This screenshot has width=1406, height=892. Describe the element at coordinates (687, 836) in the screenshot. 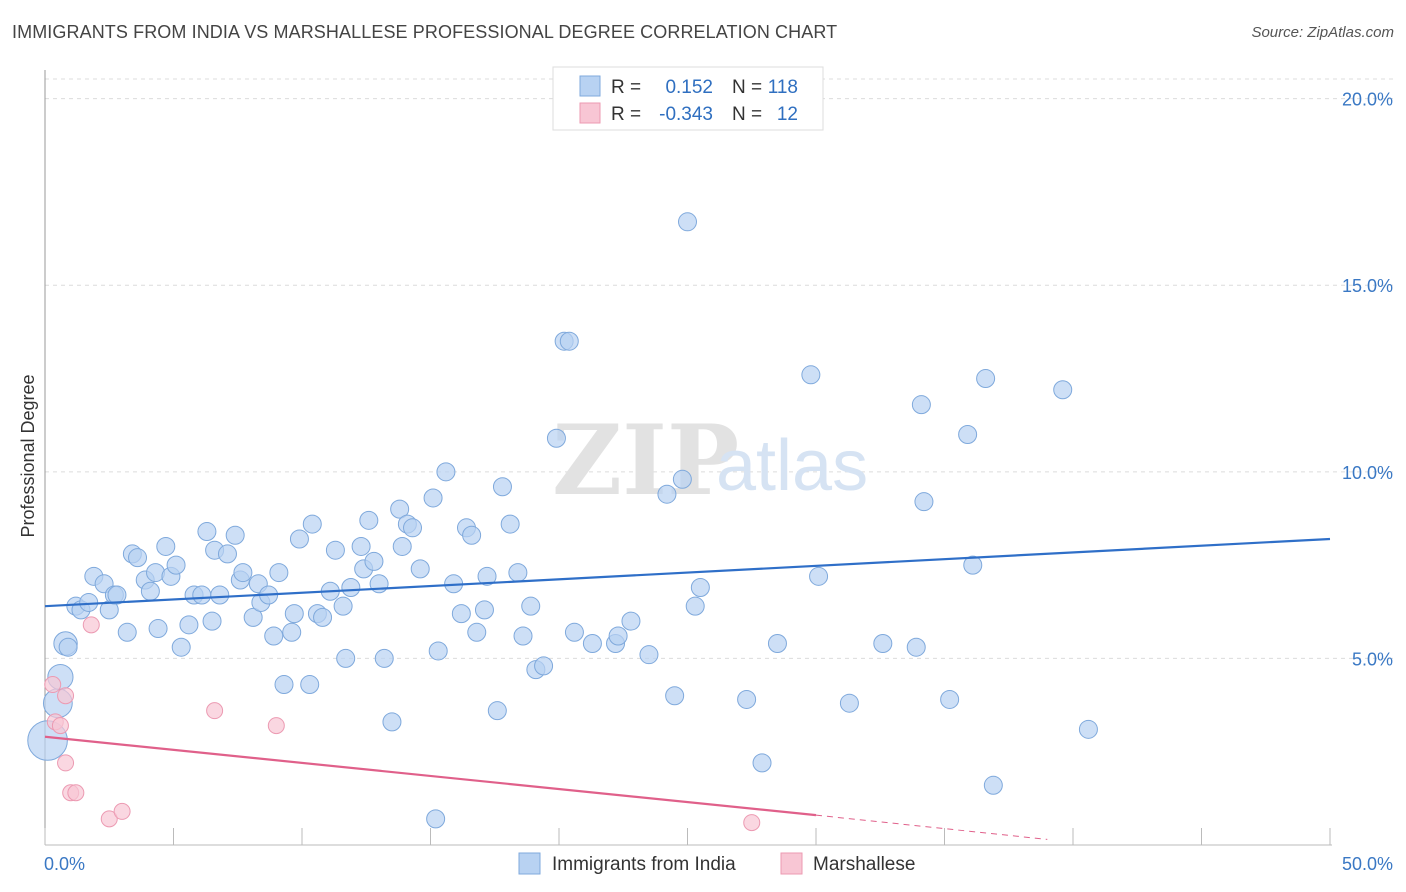

I see `x-ticks` at that location.